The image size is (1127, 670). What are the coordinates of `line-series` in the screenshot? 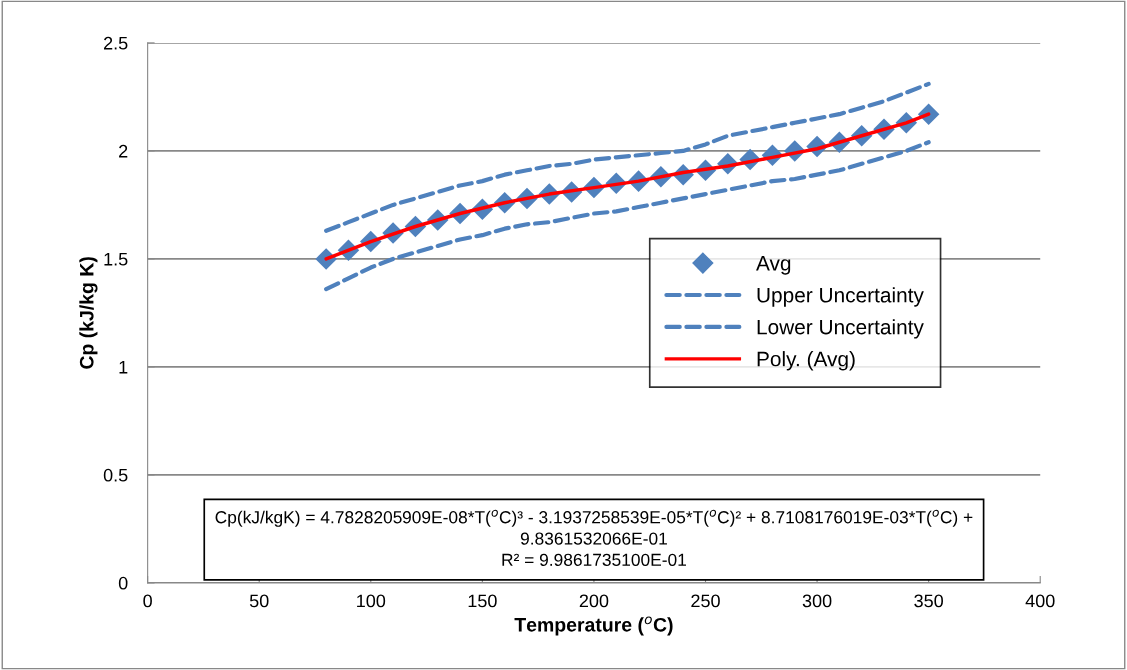 It's located at (627, 157).